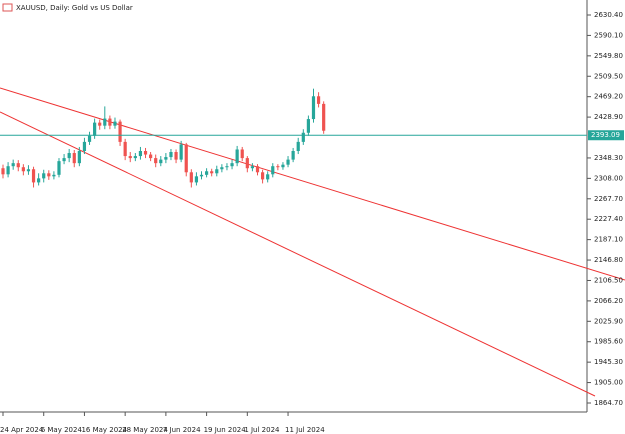 The image size is (625, 434). What do you see at coordinates (608, 260) in the screenshot?
I see `y-tick-label: 2146.80` at bounding box center [608, 260].